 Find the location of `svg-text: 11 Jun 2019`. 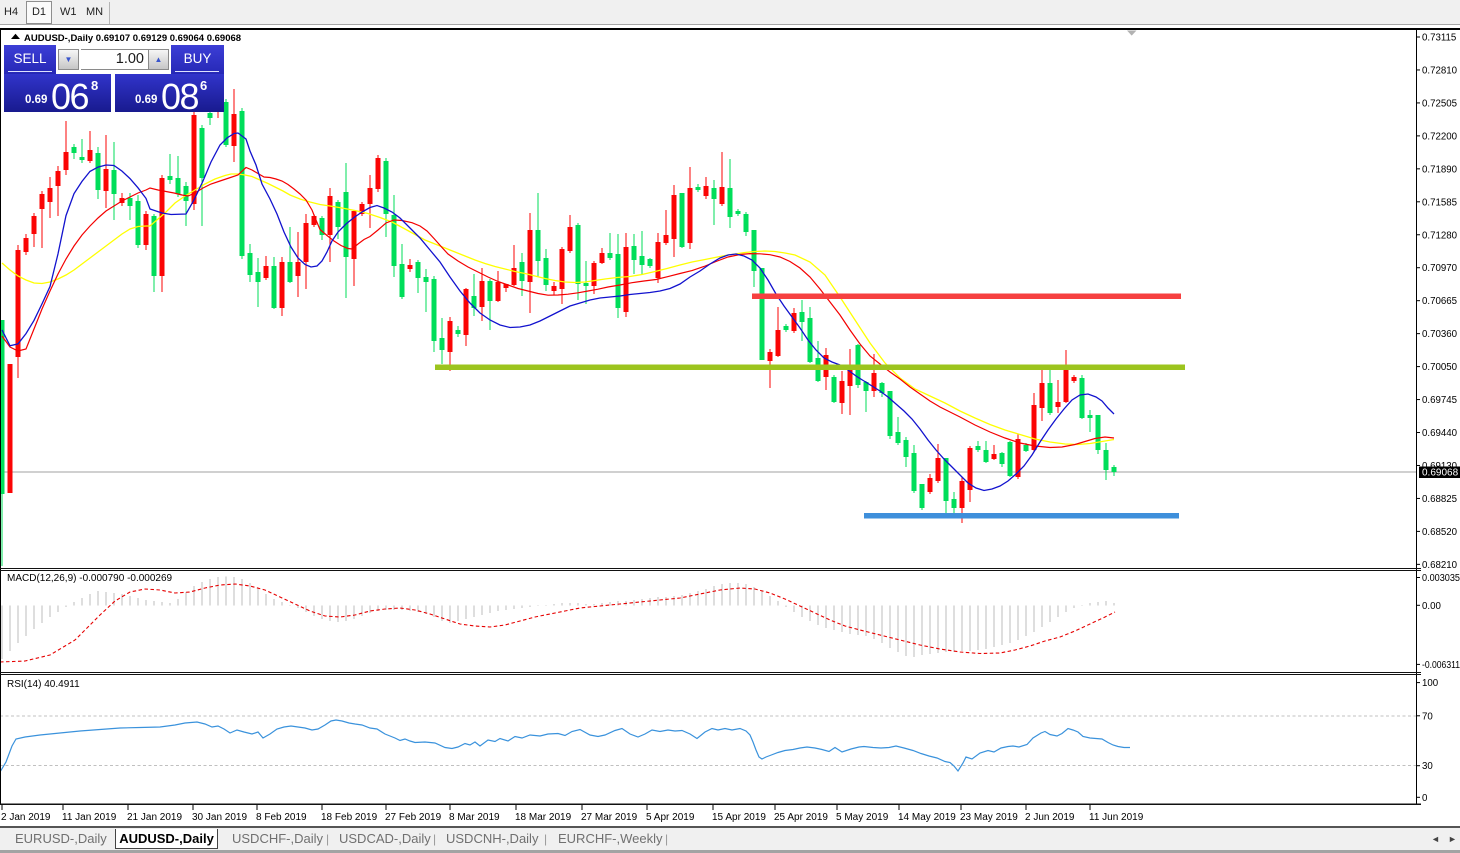

svg-text: 11 Jun 2019 is located at coordinates (1116, 817).